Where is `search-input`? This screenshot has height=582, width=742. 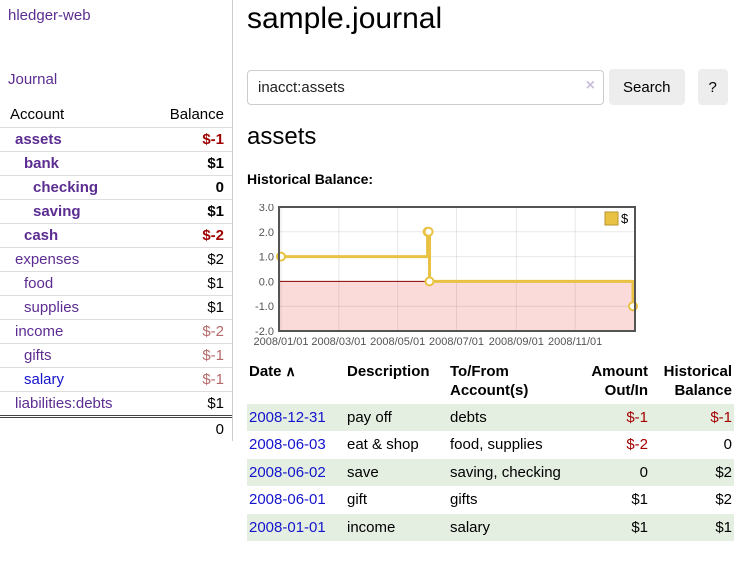 search-input is located at coordinates (425, 87).